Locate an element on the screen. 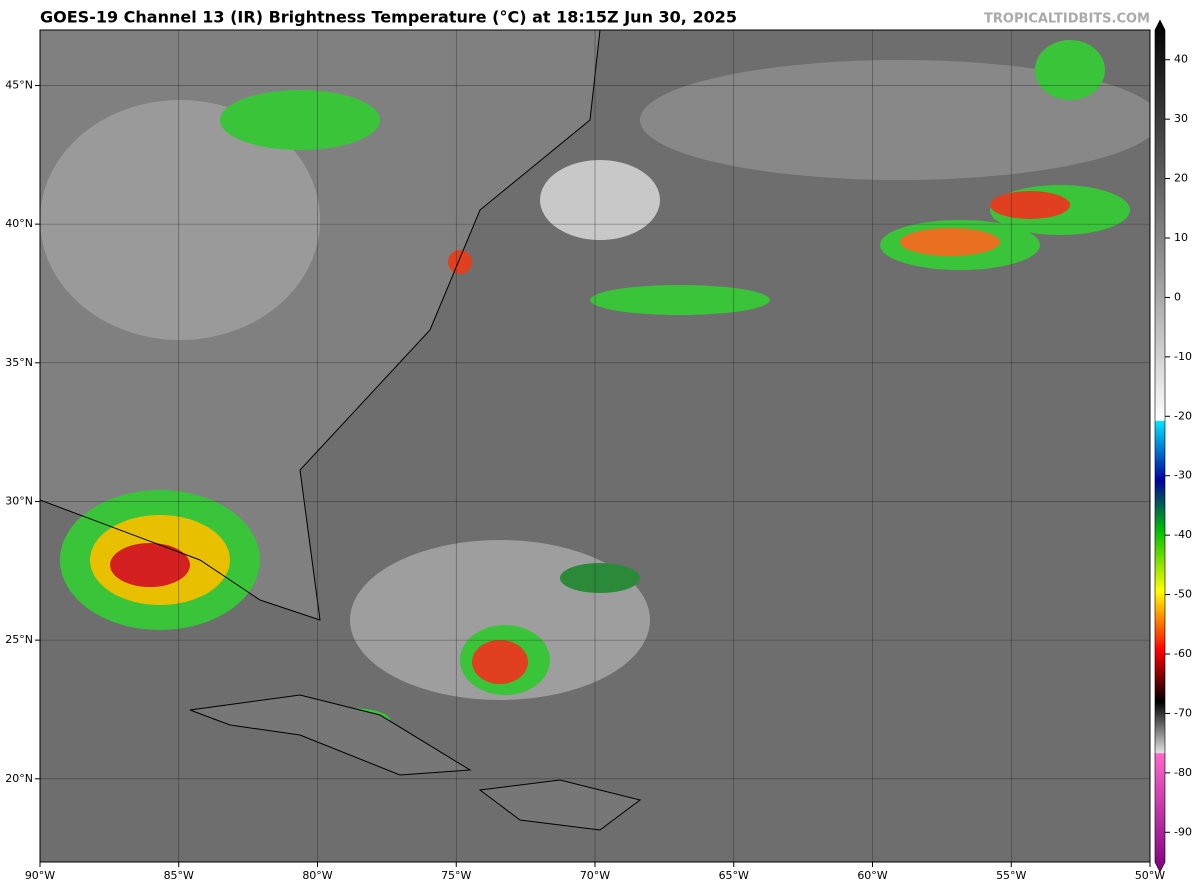 Image resolution: width=1200 pixels, height=889 pixels. credit: TROPICALTIDBITS.COM is located at coordinates (1067, 19).